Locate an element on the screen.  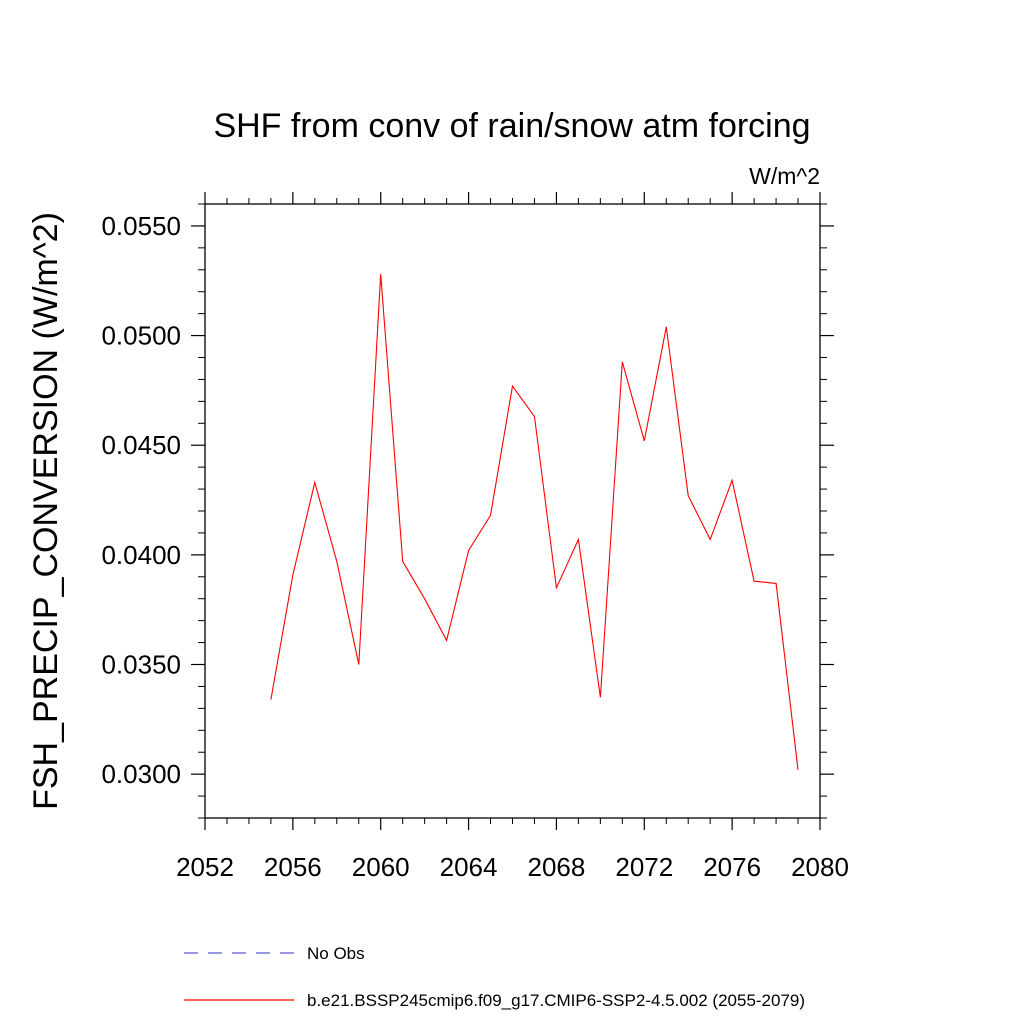
x-tick-label: 2072 is located at coordinates (644, 867).